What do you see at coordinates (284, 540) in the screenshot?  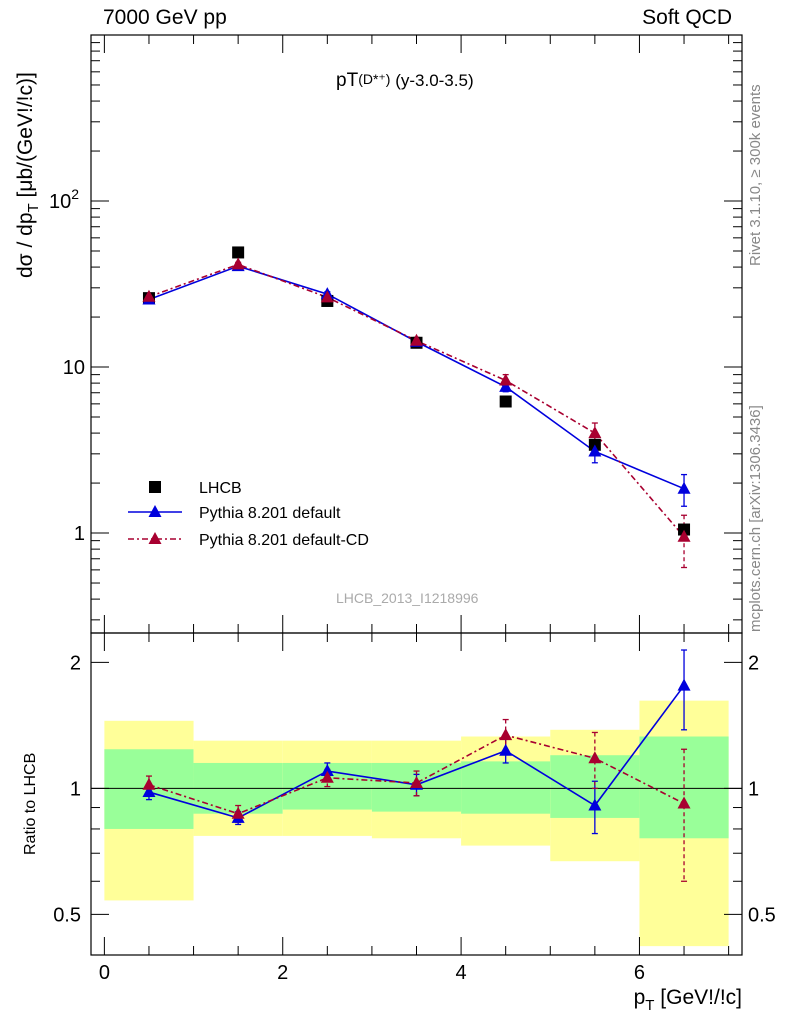 I see `legend-label: Pythia 8.201 default-CD` at bounding box center [284, 540].